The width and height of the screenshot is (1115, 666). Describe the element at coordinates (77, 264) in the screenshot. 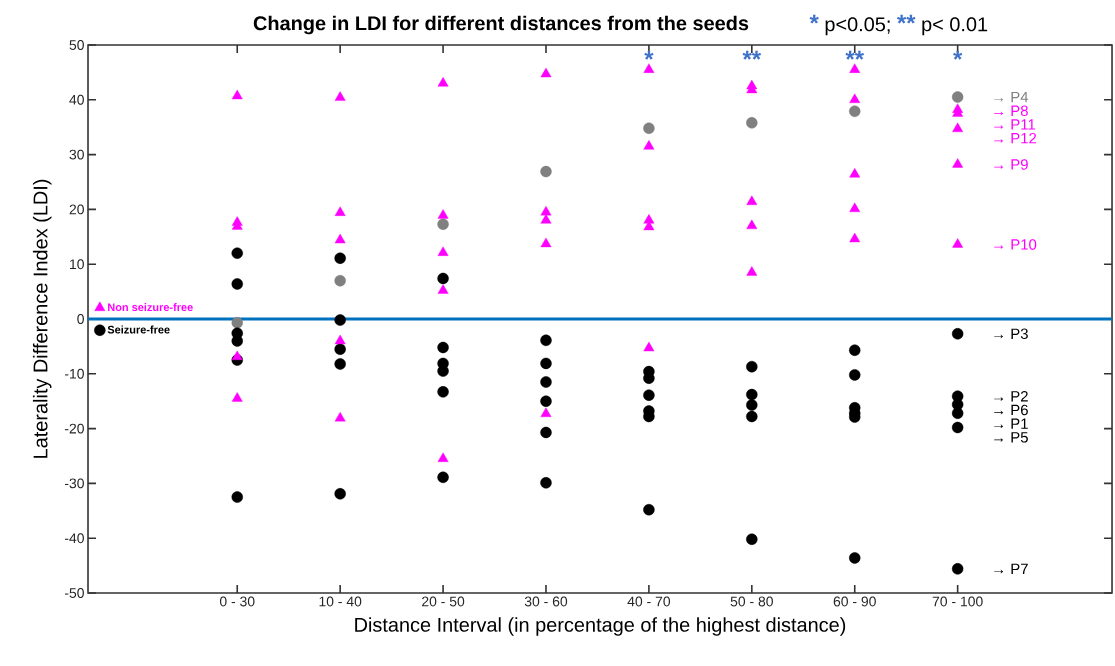

I see `y-tick-label: 10` at that location.